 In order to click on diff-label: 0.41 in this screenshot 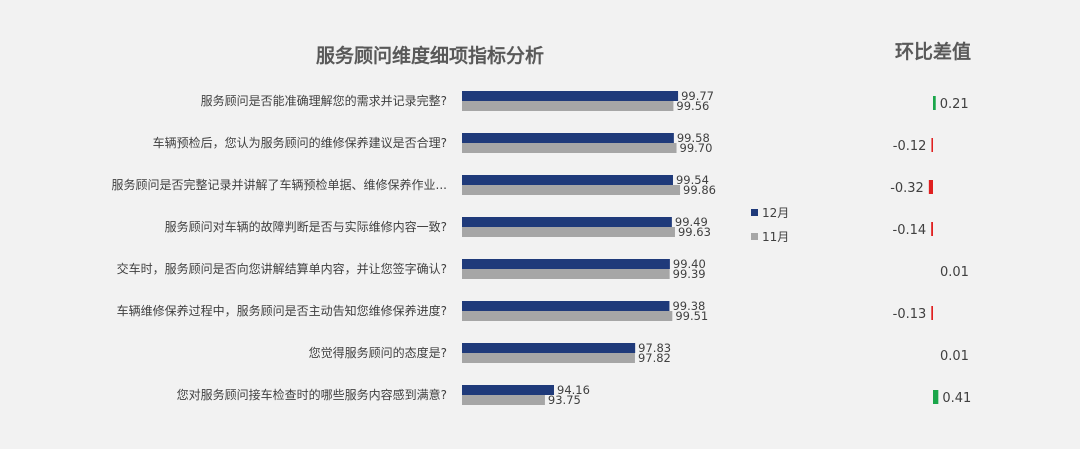, I will do `click(956, 398)`.